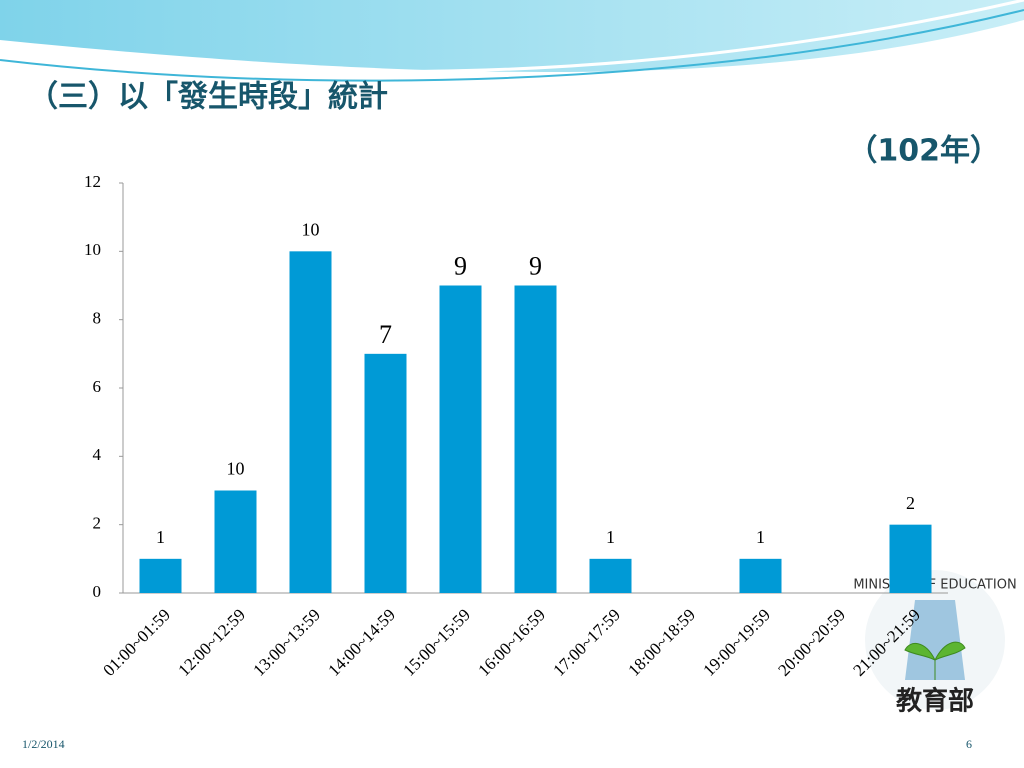  I want to click on x-tick-label: 18:00~18:59, so click(661, 642).